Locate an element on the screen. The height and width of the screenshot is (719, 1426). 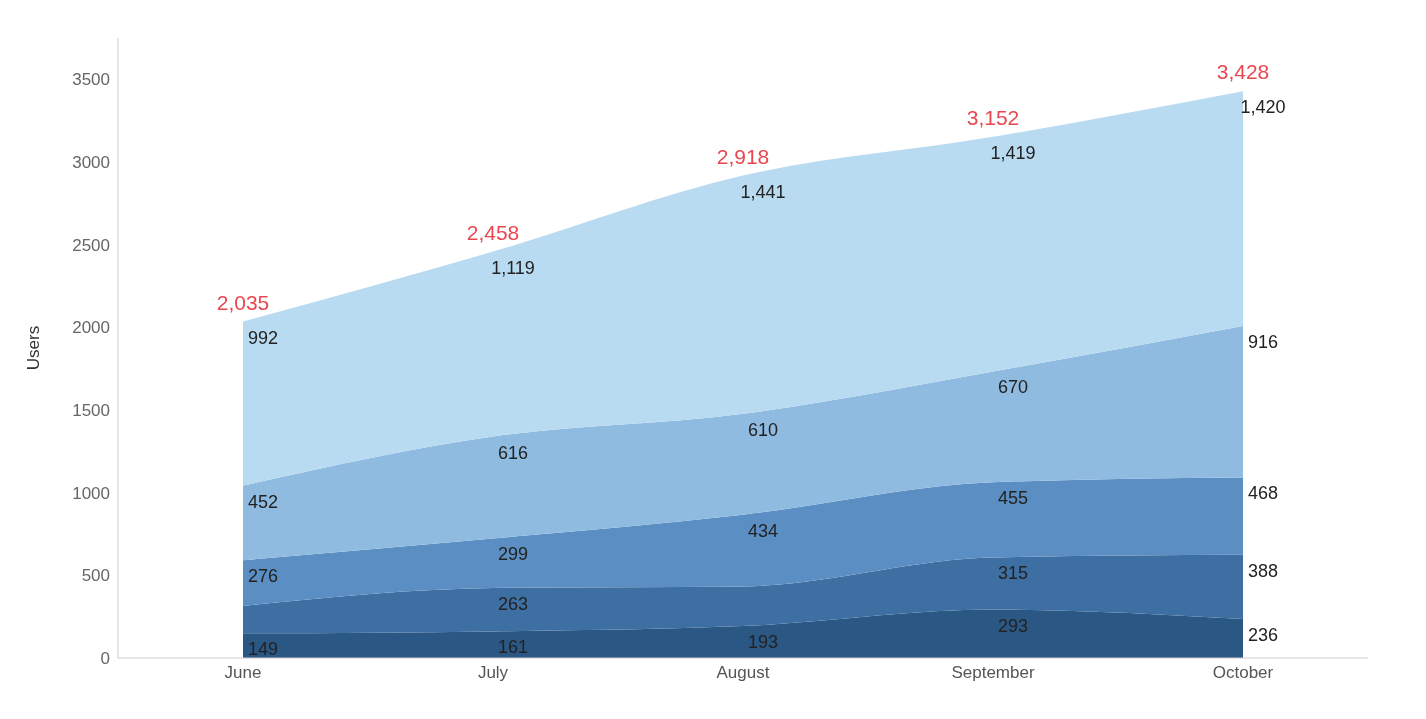
data-label: 610 is located at coordinates (763, 429).